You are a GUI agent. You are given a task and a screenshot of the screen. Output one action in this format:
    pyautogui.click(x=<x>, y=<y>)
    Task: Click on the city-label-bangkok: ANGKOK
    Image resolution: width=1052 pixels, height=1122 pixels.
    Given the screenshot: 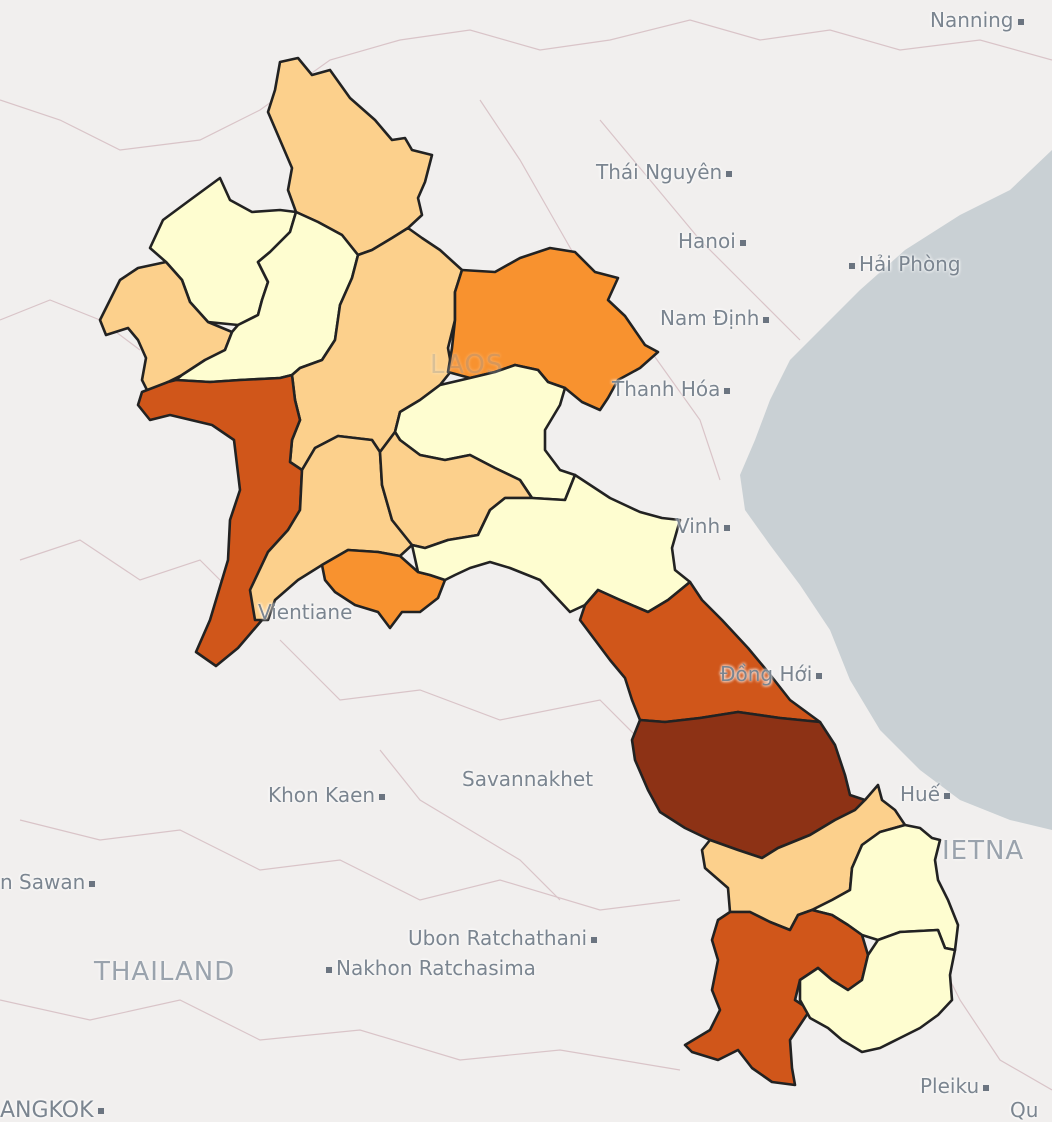 What is the action you would take?
    pyautogui.click(x=54, y=1110)
    